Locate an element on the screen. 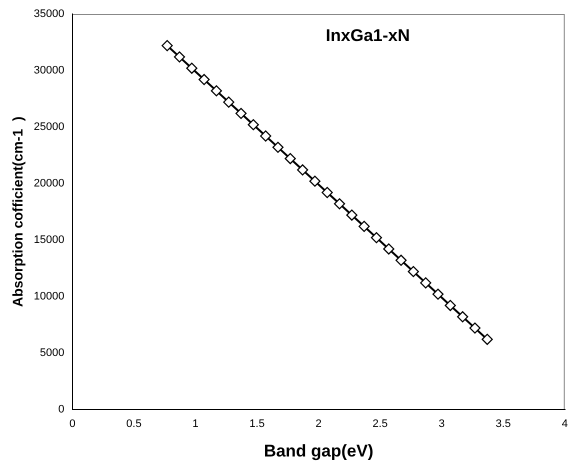 This screenshot has height=470, width=571. x-tick-label: 2.5 is located at coordinates (380, 424).